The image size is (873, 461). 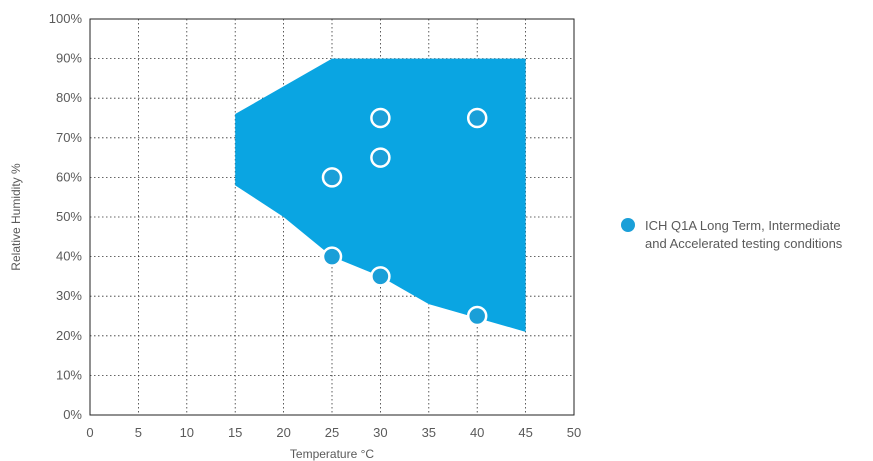 What do you see at coordinates (283, 432) in the screenshot?
I see `x-tick-label: 20` at bounding box center [283, 432].